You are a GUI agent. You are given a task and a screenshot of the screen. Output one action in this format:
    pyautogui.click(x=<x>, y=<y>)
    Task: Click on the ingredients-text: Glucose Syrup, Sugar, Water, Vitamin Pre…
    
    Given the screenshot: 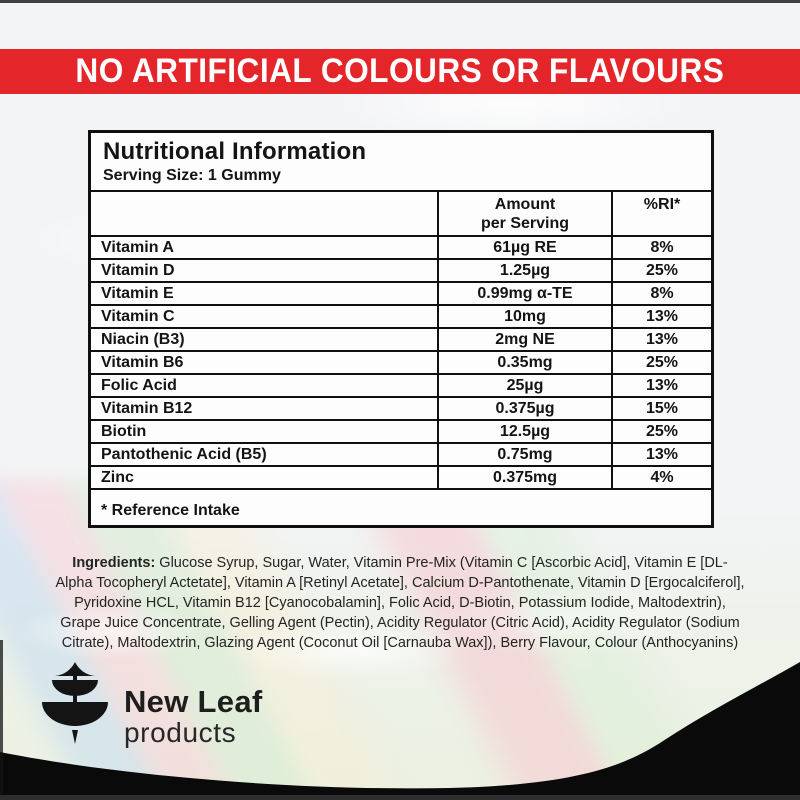 What is the action you would take?
    pyautogui.click(x=400, y=602)
    